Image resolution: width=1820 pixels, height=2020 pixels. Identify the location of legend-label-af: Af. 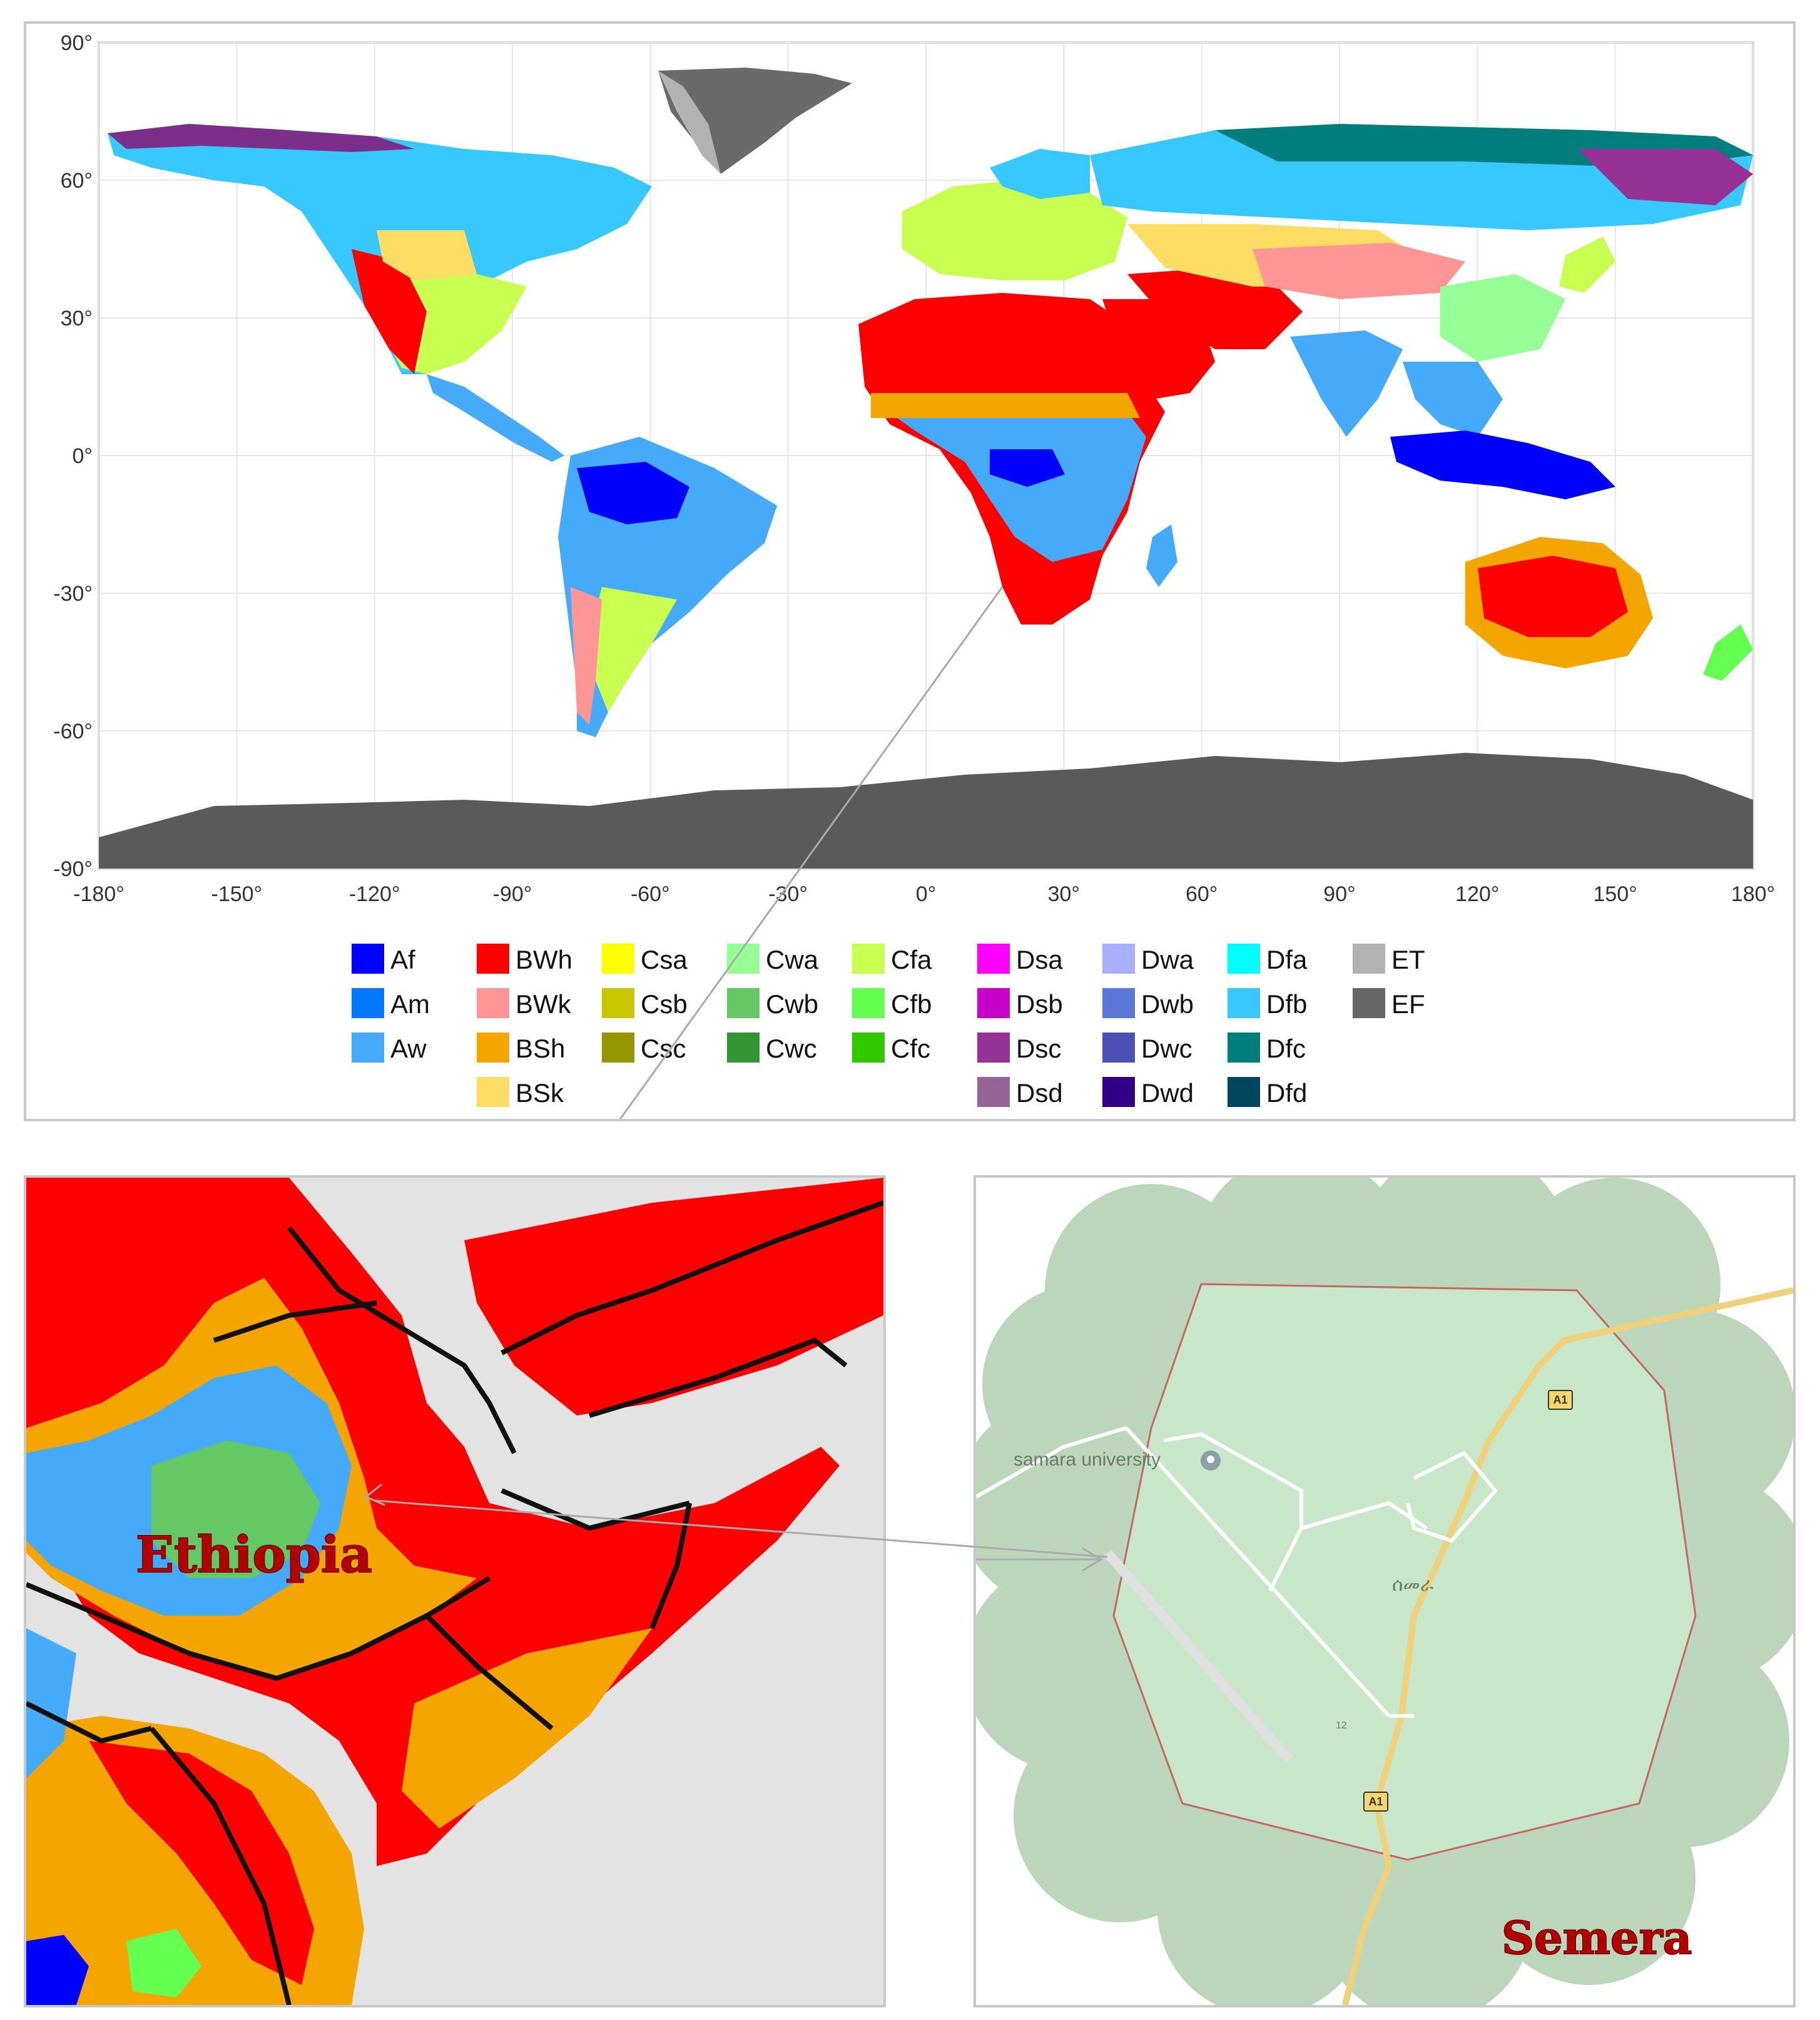
(402, 960).